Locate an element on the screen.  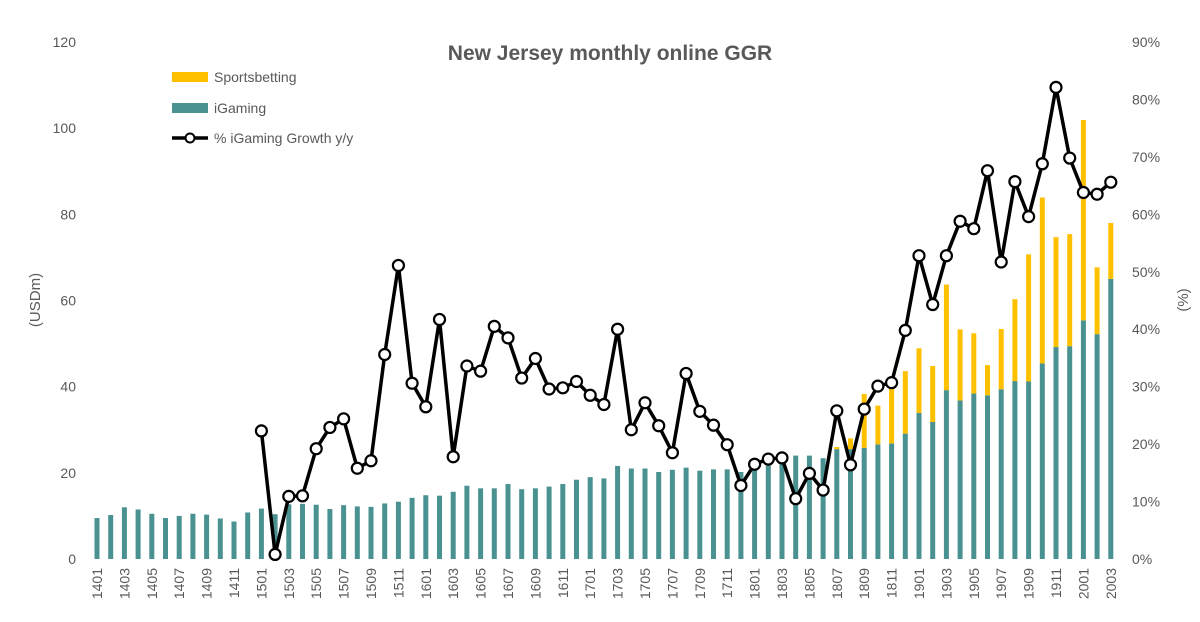
legend-label-sportsbetting: Sportsbetting is located at coordinates (255, 77).